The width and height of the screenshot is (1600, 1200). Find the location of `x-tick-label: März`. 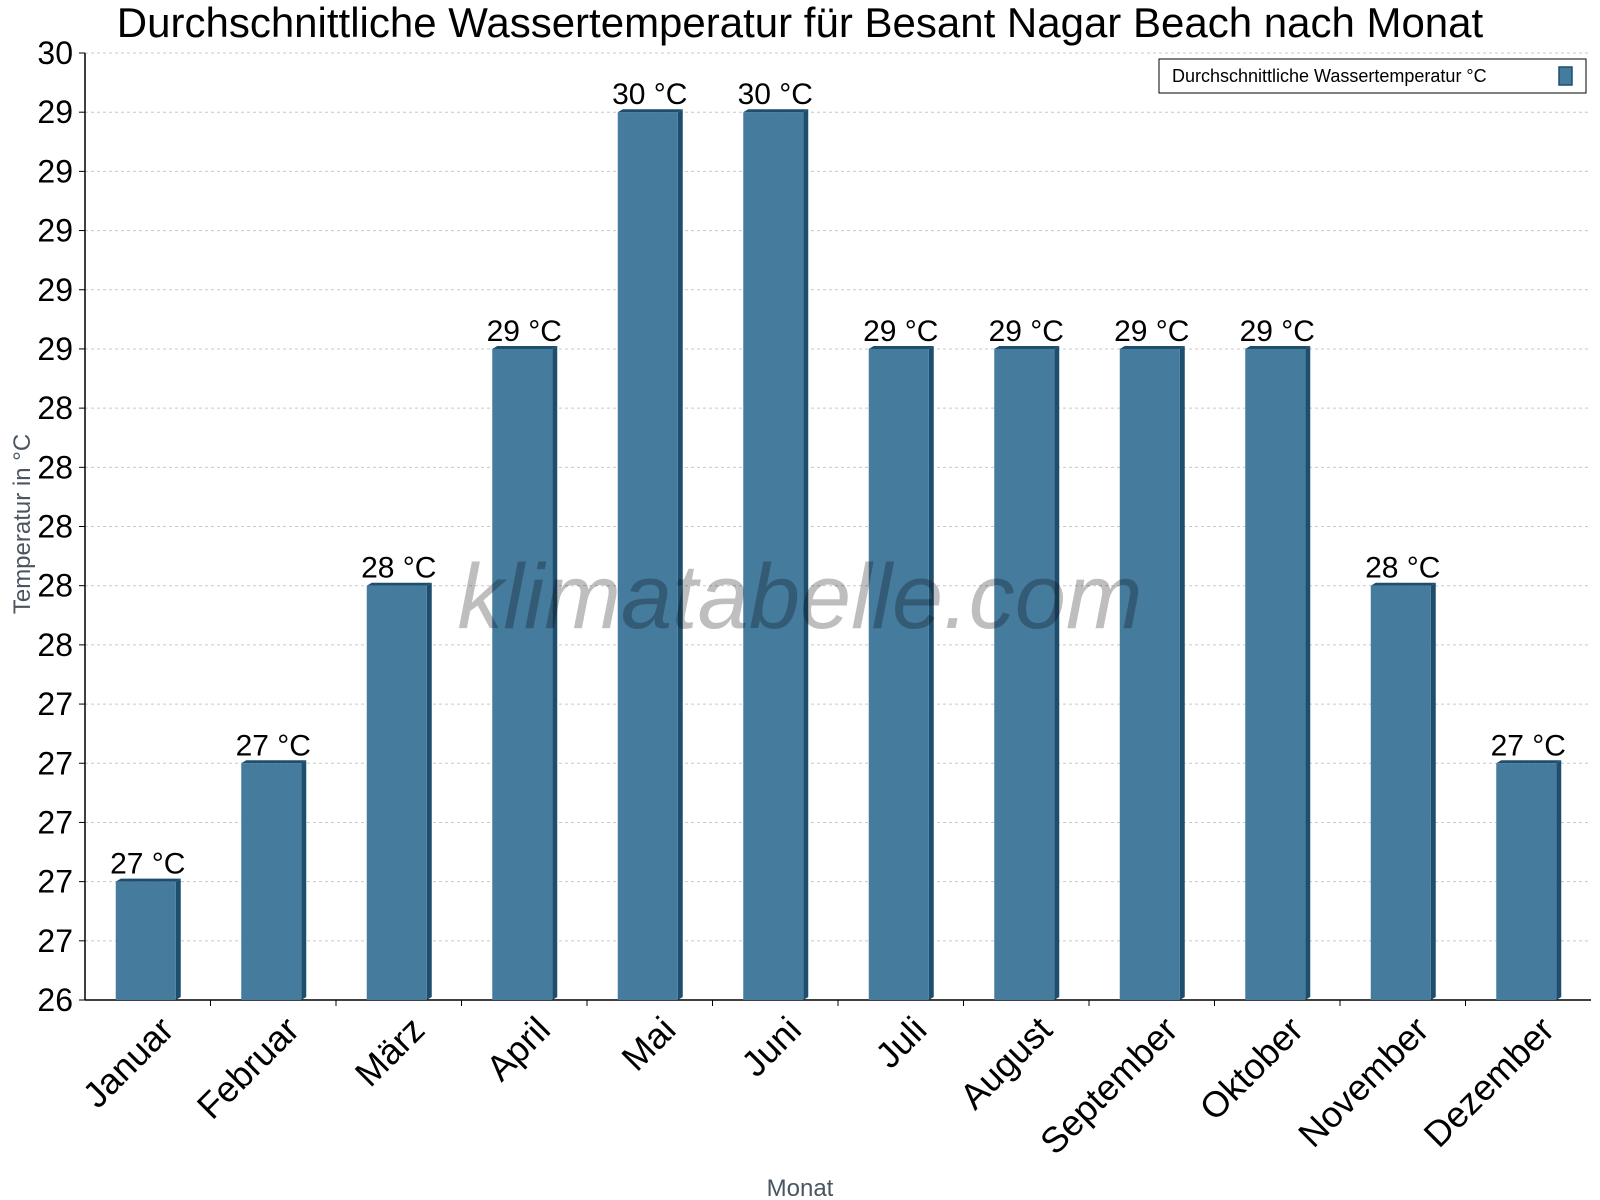

x-tick-label: März is located at coordinates (390, 1052).